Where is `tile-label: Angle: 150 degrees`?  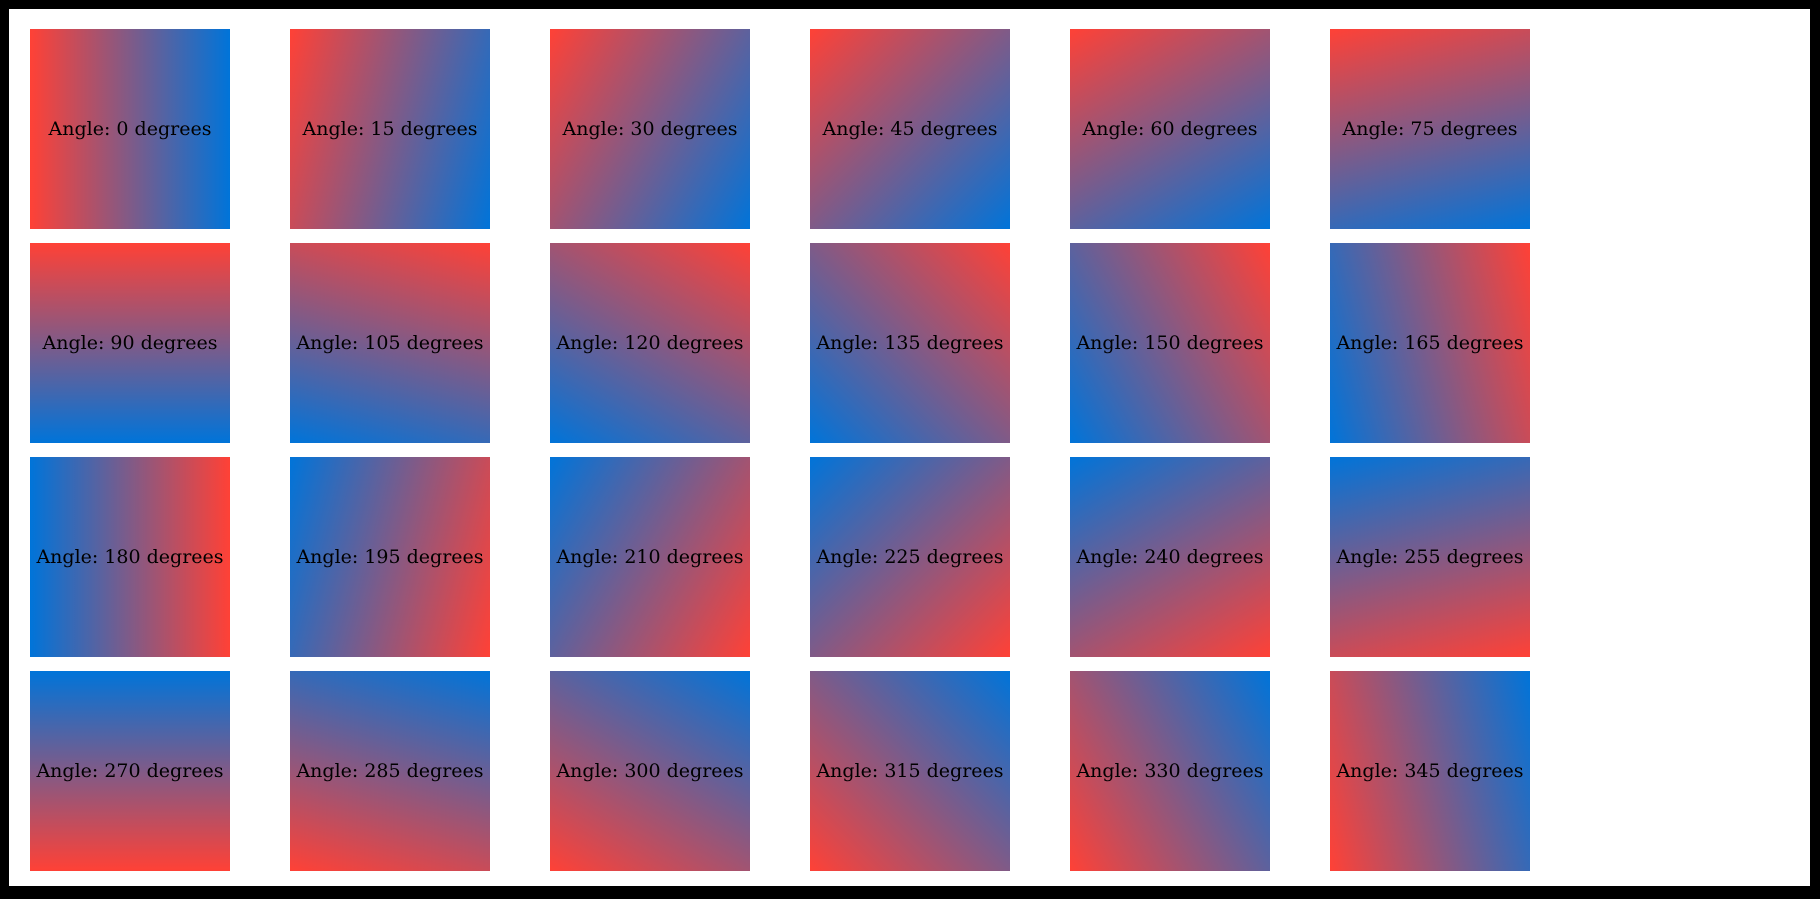 tile-label: Angle: 150 degrees is located at coordinates (1170, 343).